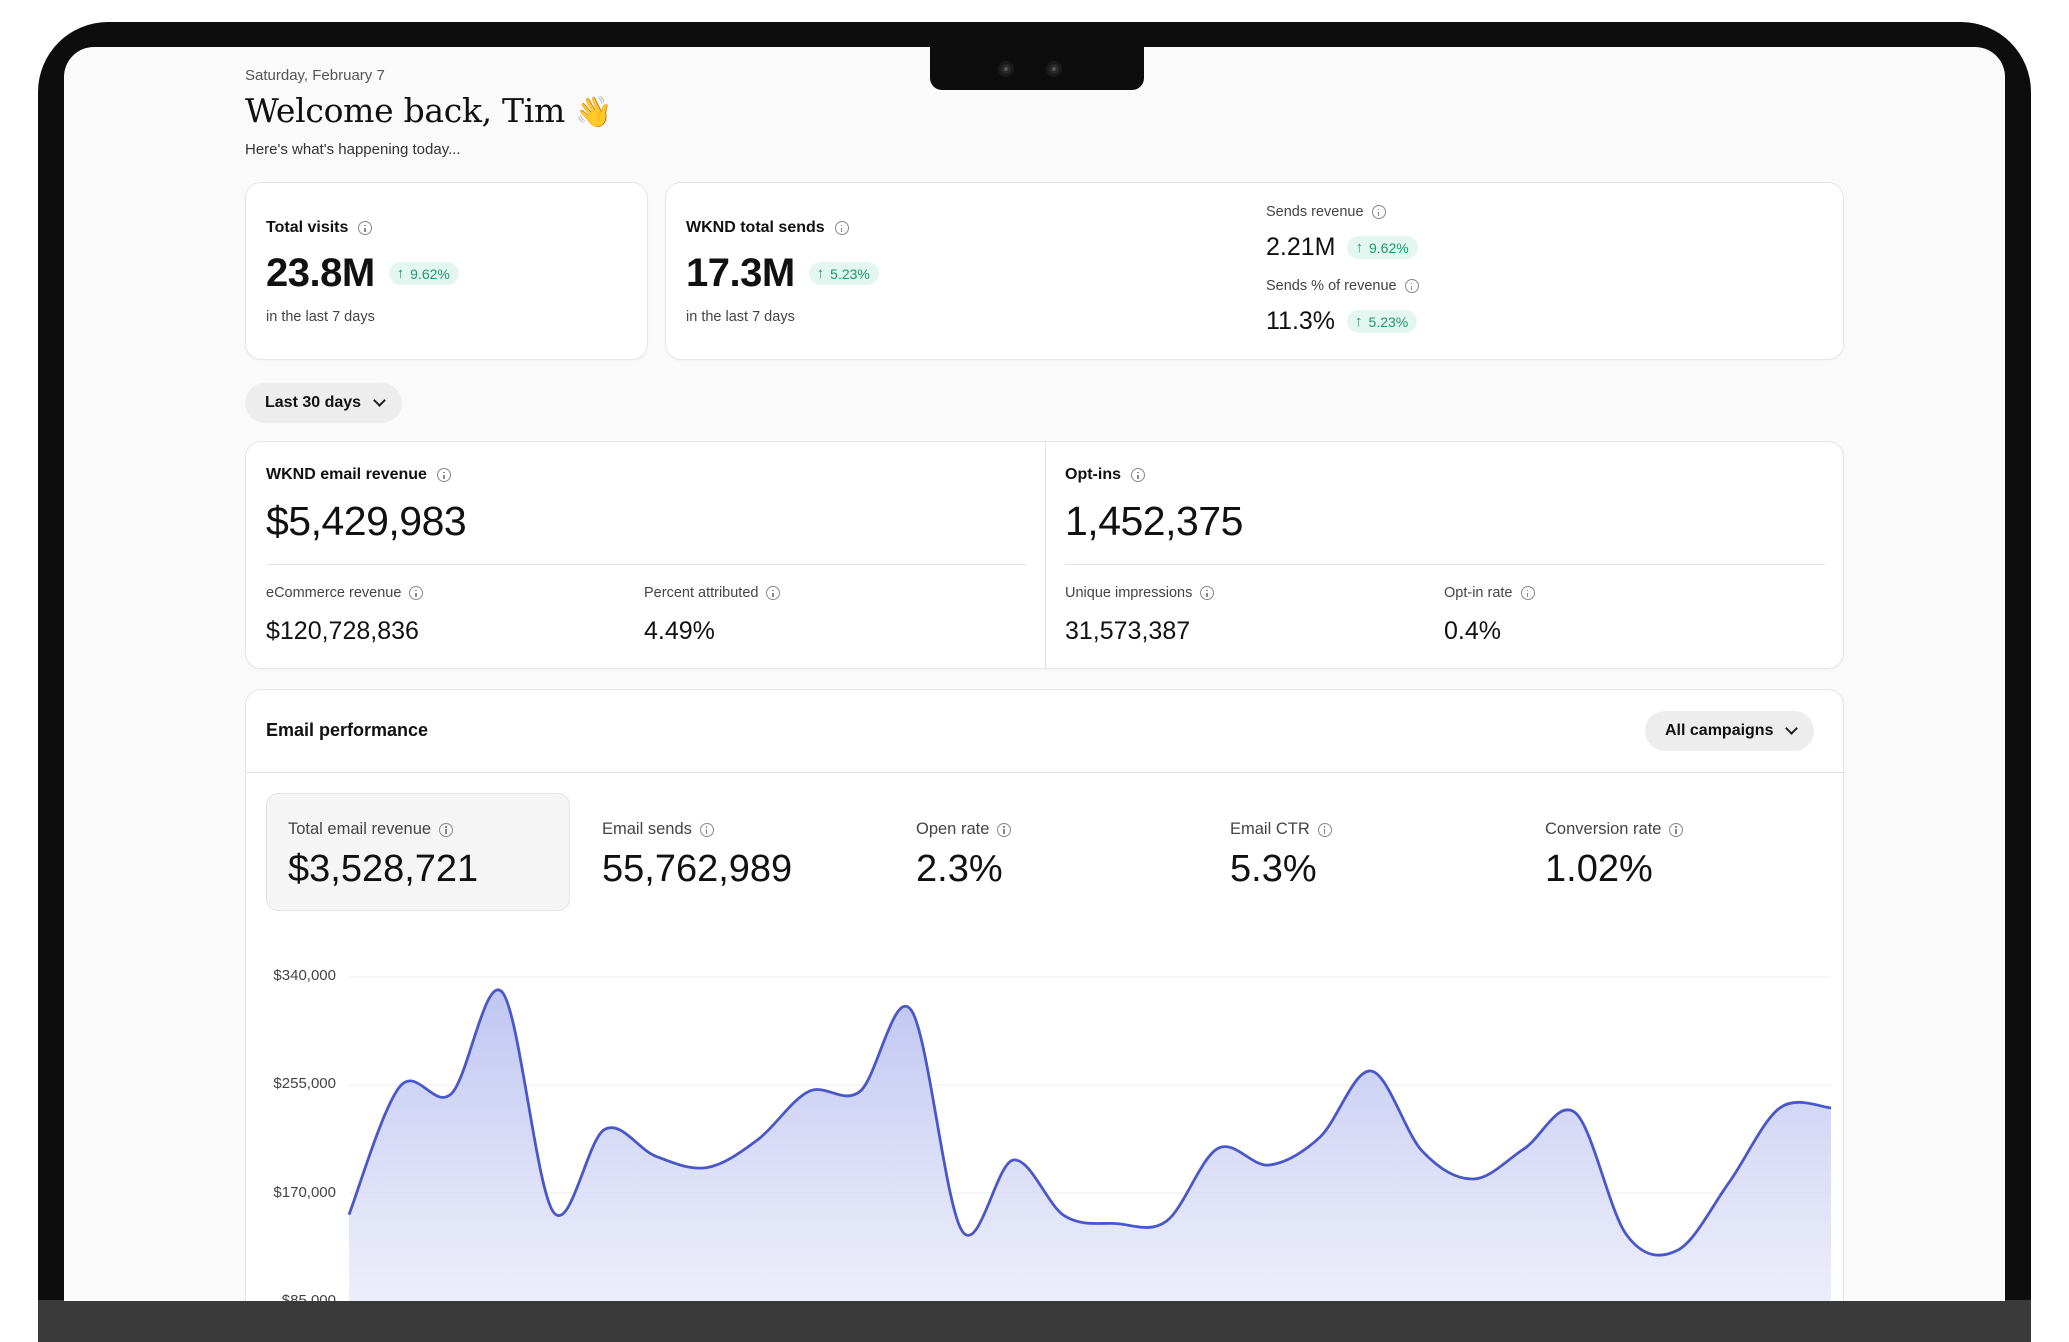  Describe the element at coordinates (712, 593) in the screenshot. I see `percent-attributed-label: Percent attributed` at that location.